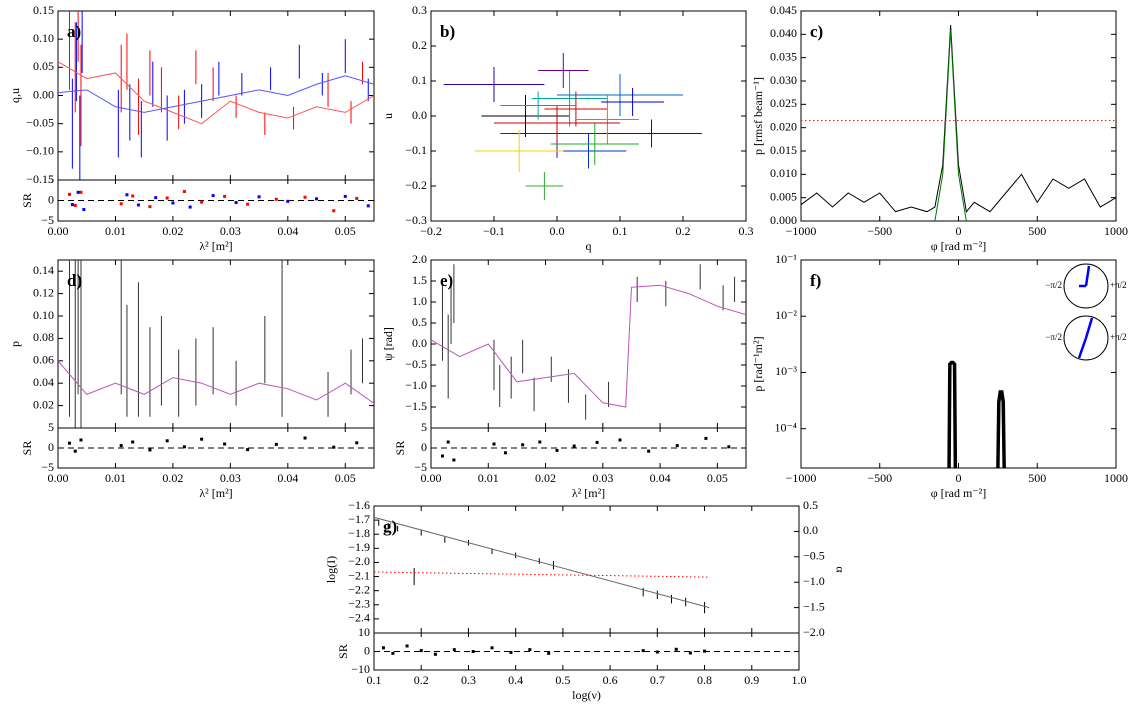 This screenshot has width=1136, height=705. What do you see at coordinates (1116, 478) in the screenshot?
I see `x-tick-label: 1000` at bounding box center [1116, 478].